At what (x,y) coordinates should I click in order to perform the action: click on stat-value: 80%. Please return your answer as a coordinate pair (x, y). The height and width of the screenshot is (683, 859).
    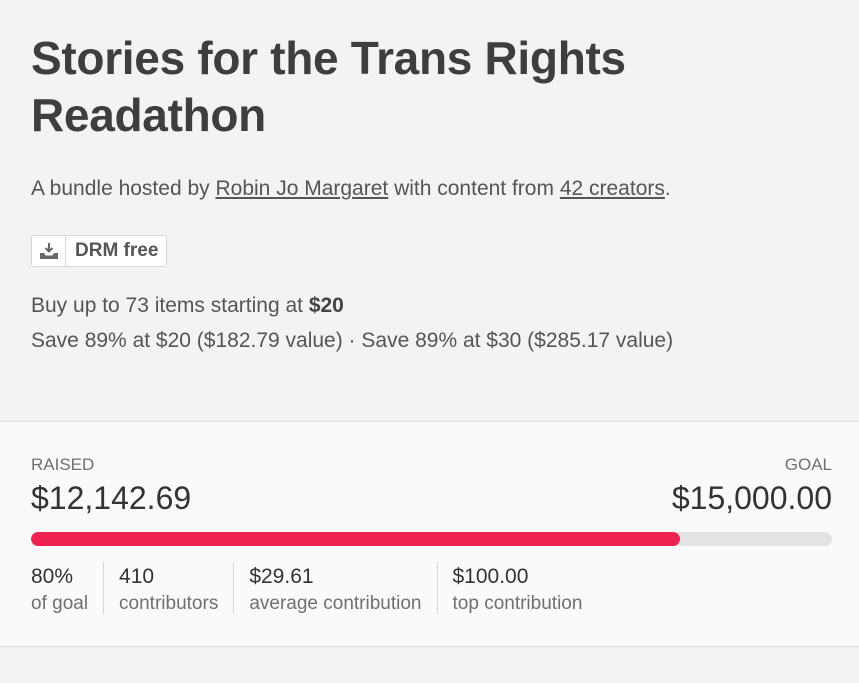
    Looking at the image, I should click on (52, 576).